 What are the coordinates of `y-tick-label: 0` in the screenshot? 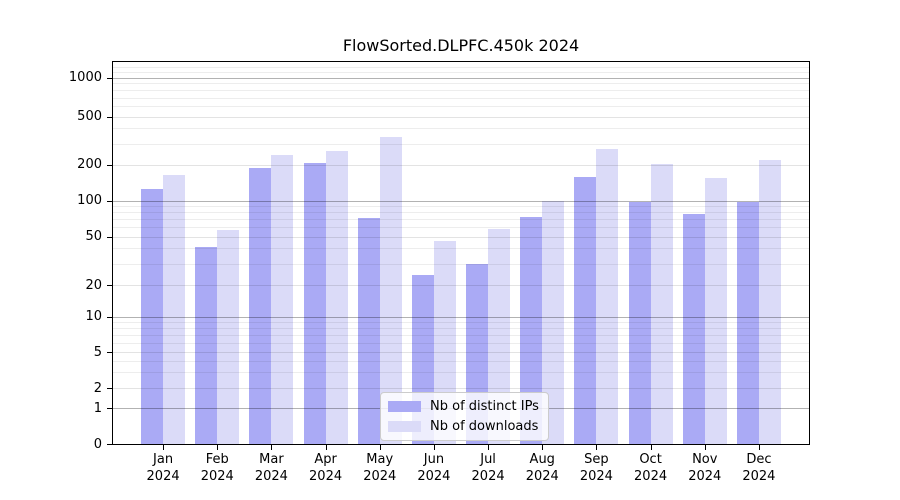 It's located at (97, 444).